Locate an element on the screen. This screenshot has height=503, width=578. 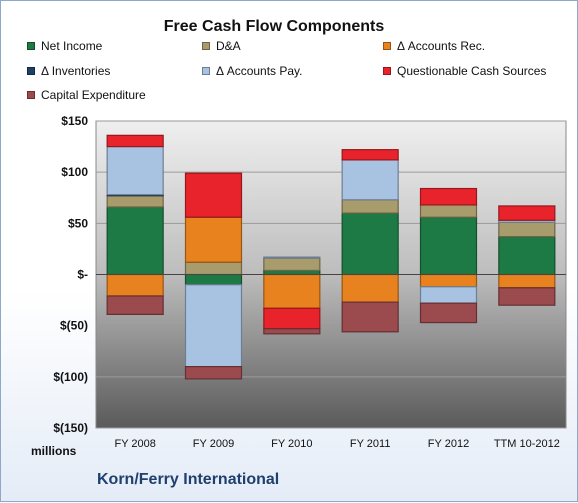
chart-title: Free Cash Flow Components is located at coordinates (274, 26).